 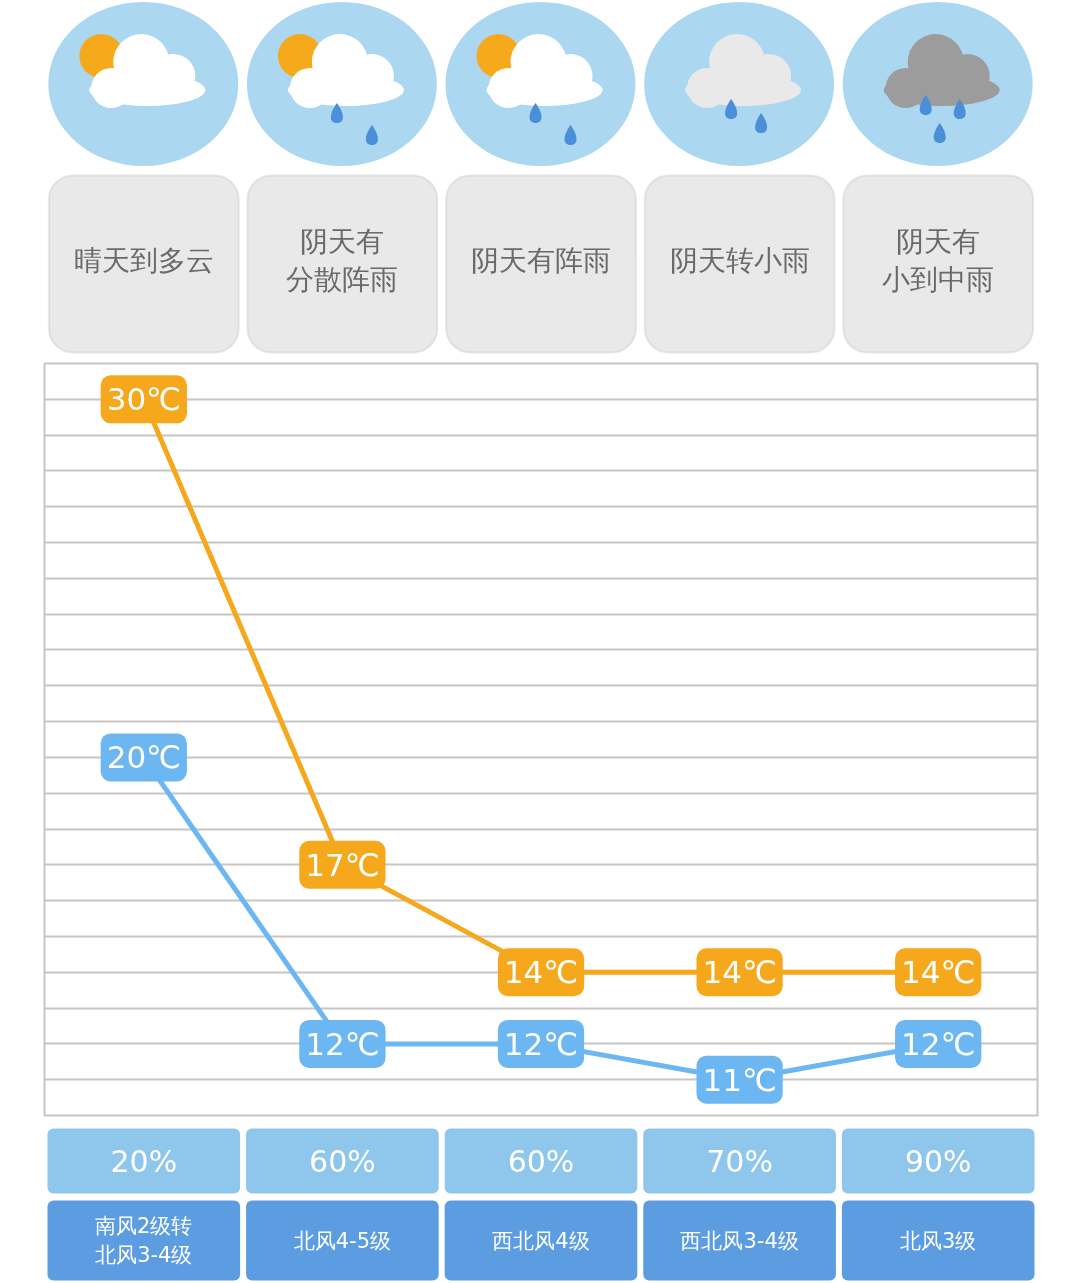 I want to click on text: 90%, so click(x=938, y=1161).